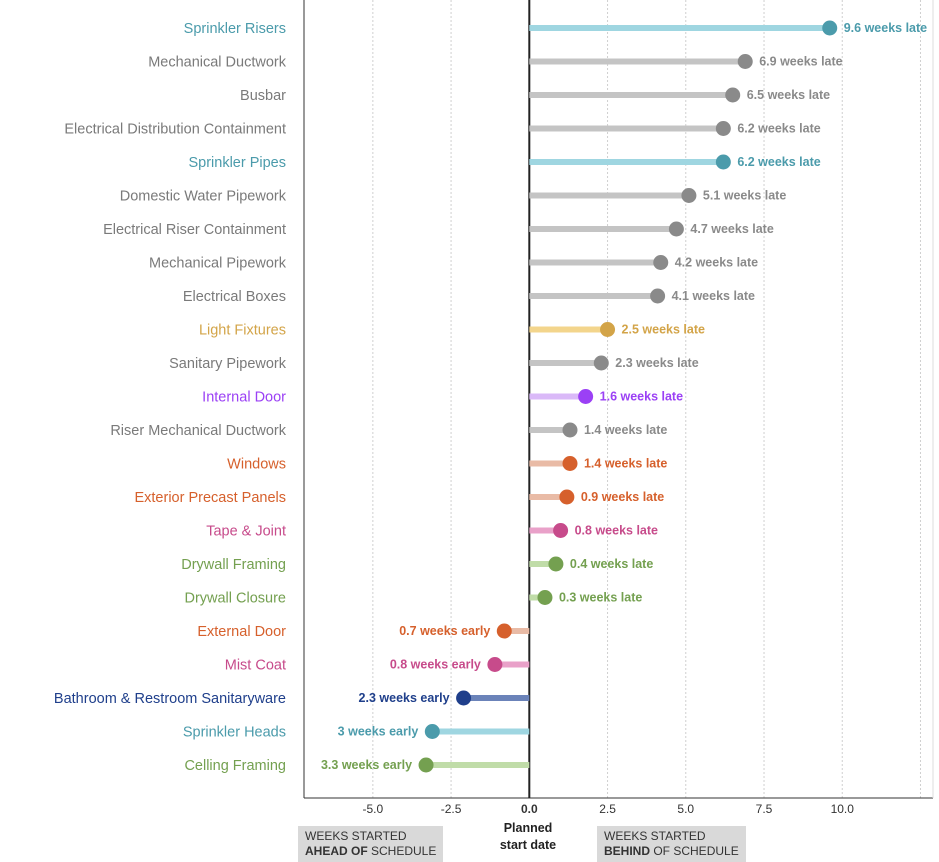  What do you see at coordinates (451, 809) in the screenshot?
I see `x-tick-label: -2.5` at bounding box center [451, 809].